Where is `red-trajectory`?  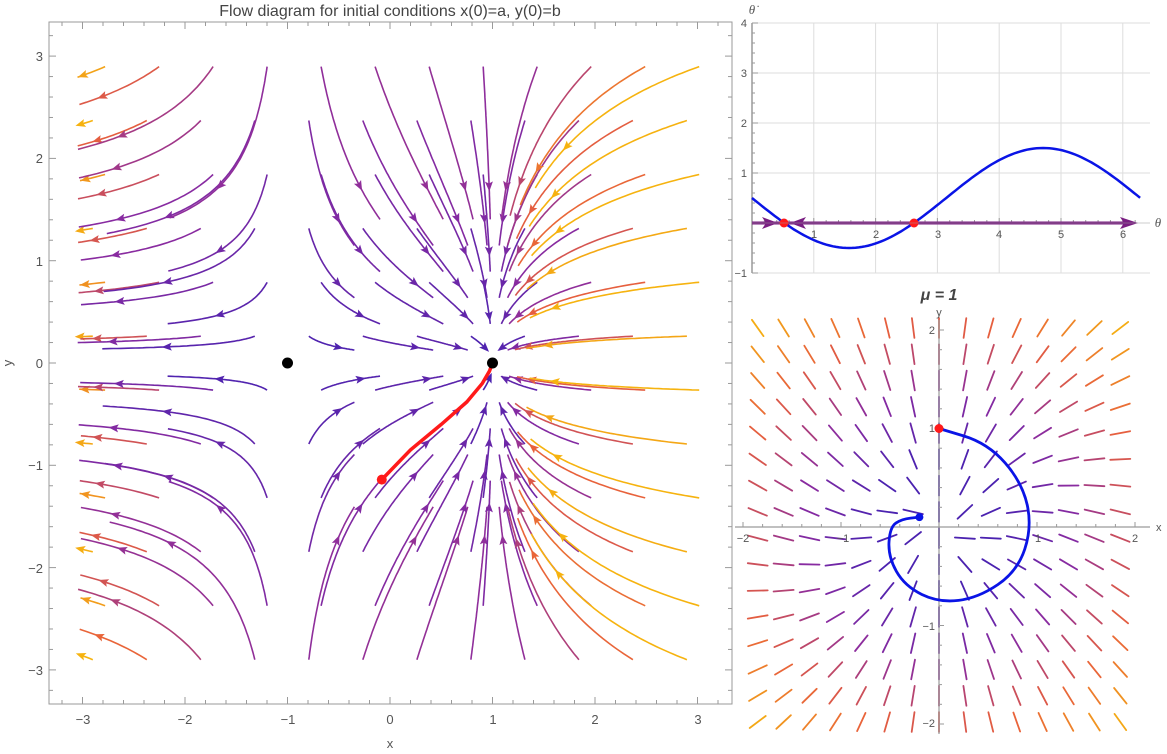 red-trajectory is located at coordinates (437, 421).